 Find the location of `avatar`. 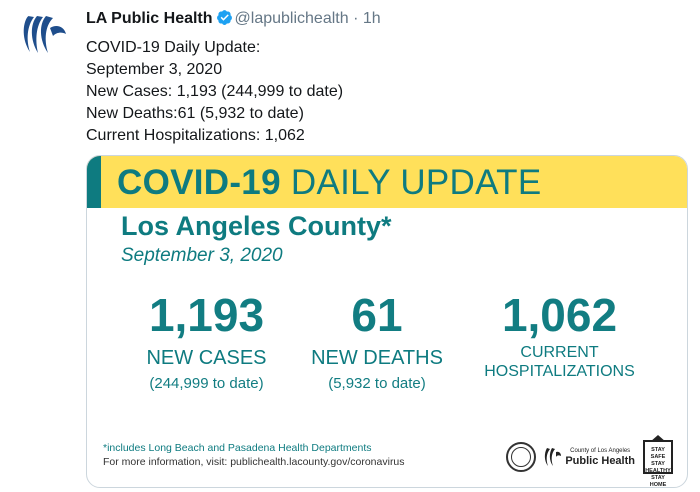

avatar is located at coordinates (44, 34).